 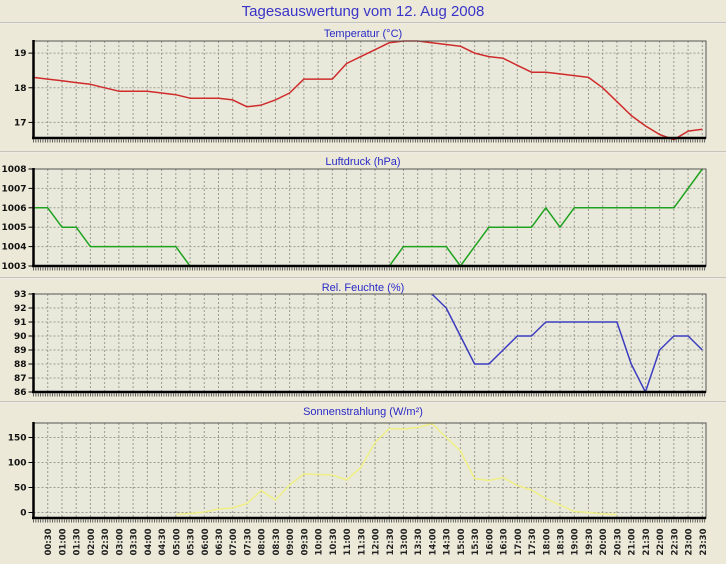 What do you see at coordinates (567, 343) in the screenshot?
I see `humidity-series-line` at bounding box center [567, 343].